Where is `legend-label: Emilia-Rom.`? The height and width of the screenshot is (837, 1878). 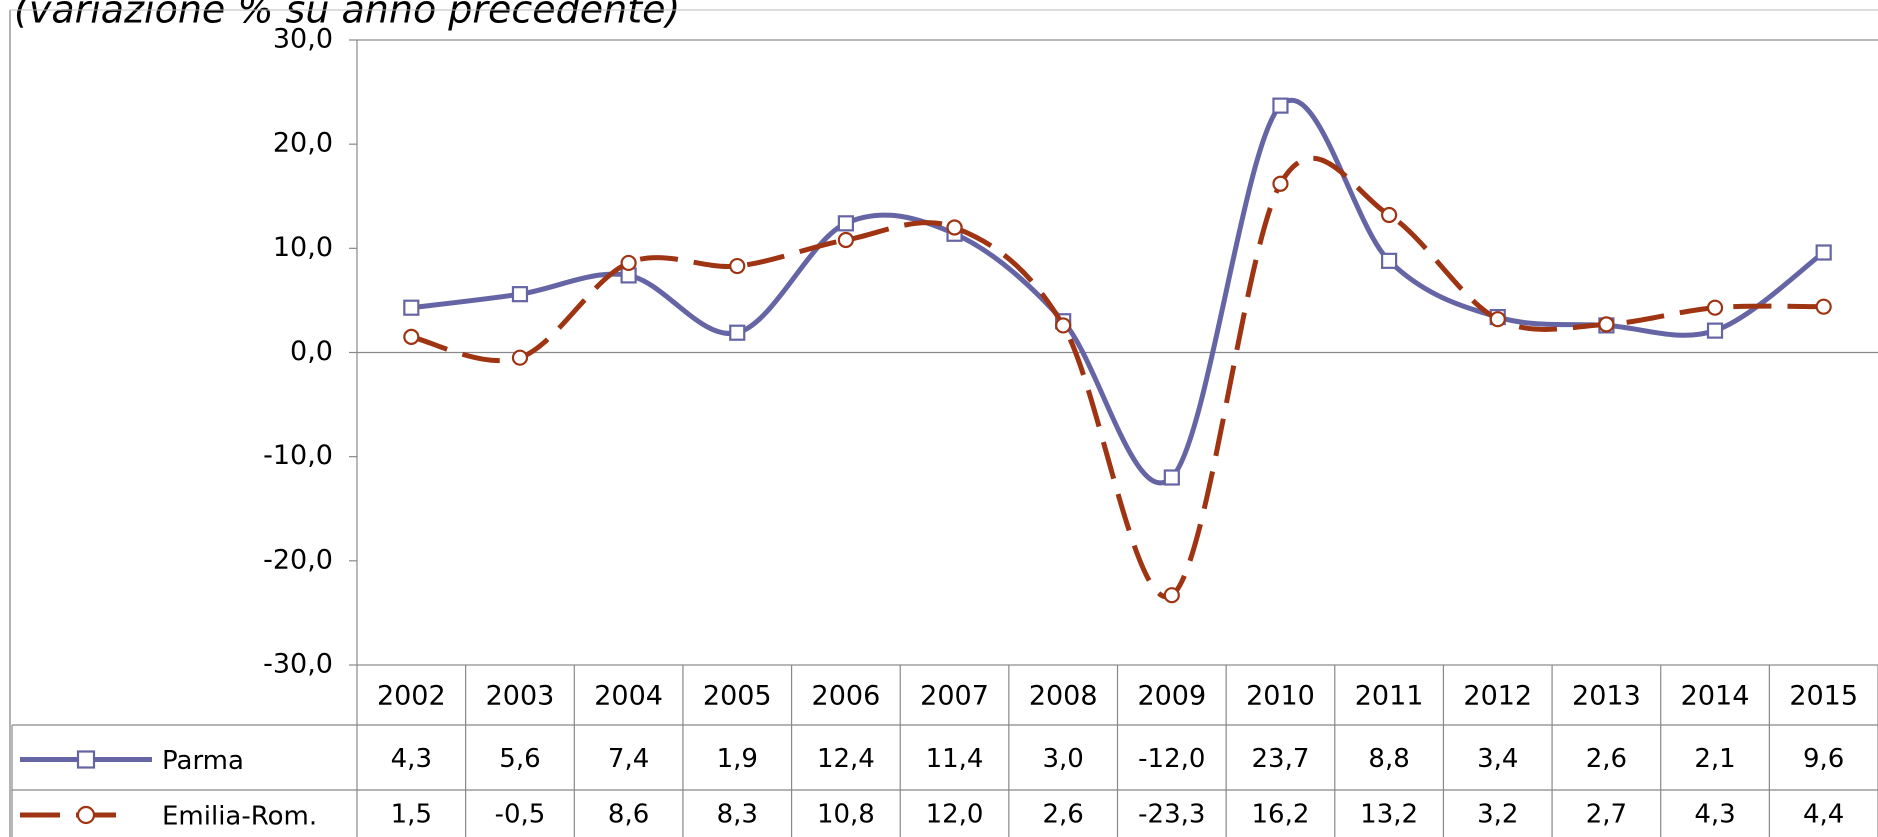
legend-label: Emilia-Rom. is located at coordinates (239, 817).